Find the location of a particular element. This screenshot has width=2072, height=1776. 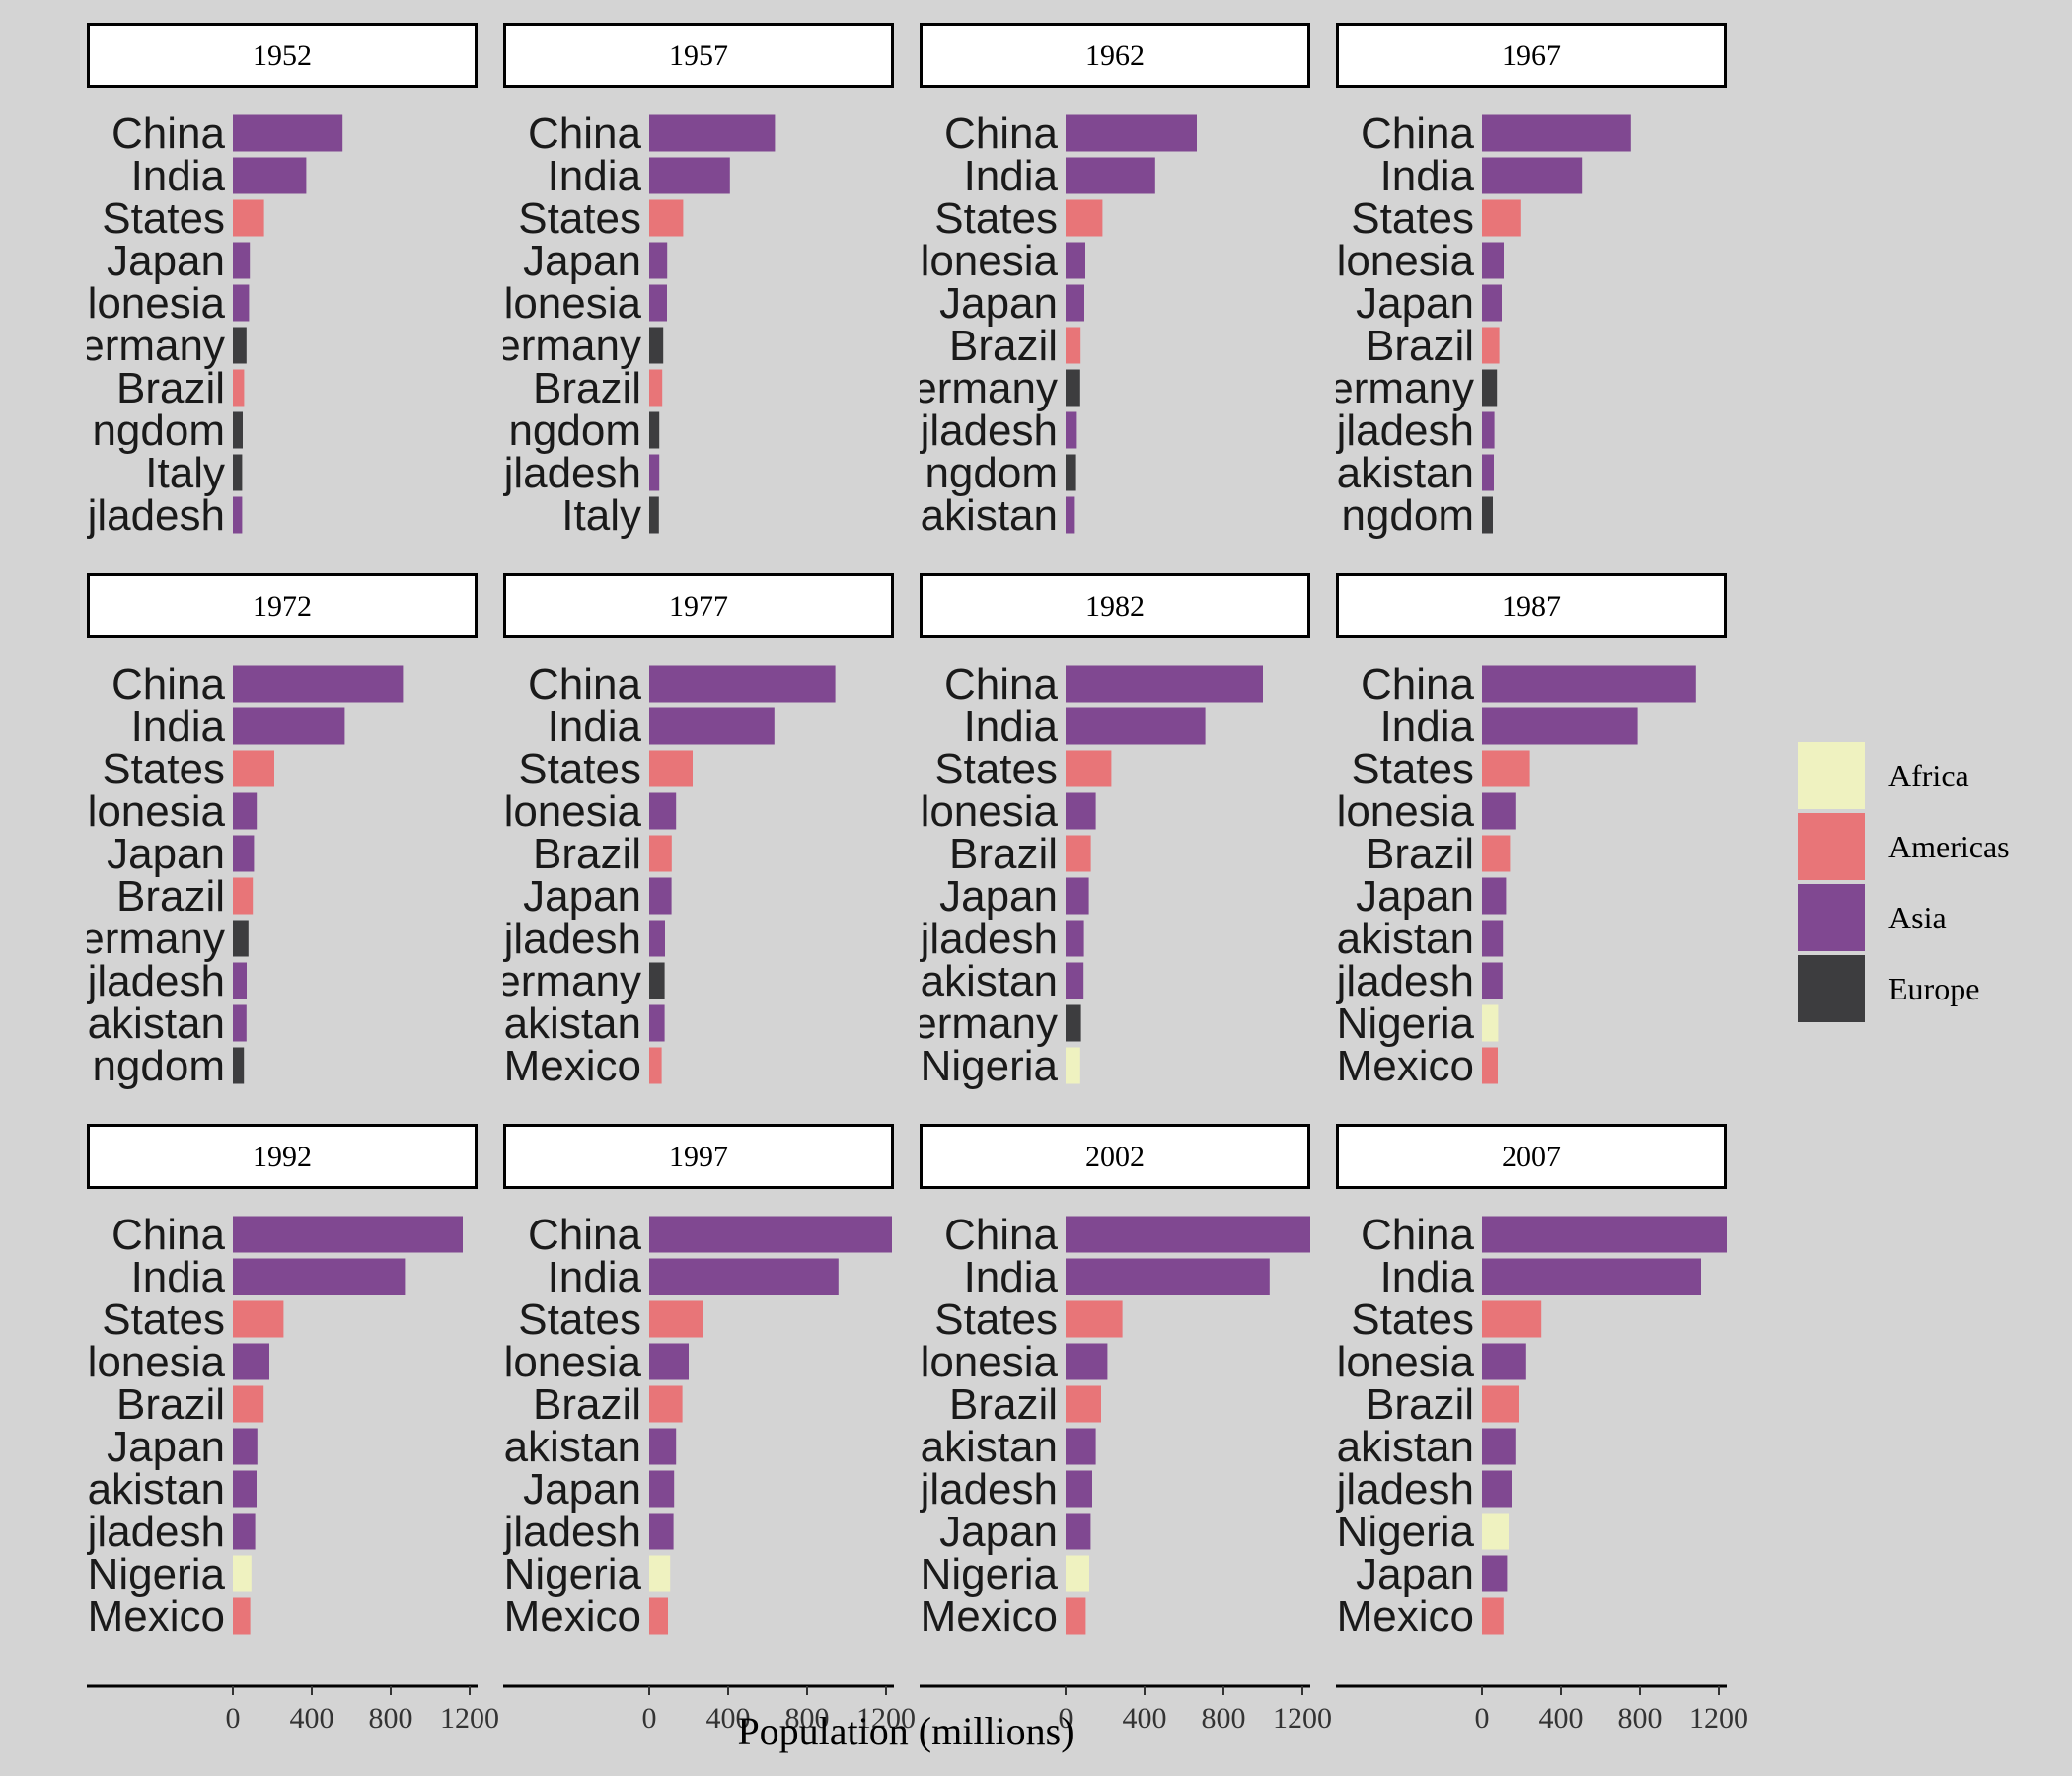

facet-strip-label: 1992 is located at coordinates (283, 1157).